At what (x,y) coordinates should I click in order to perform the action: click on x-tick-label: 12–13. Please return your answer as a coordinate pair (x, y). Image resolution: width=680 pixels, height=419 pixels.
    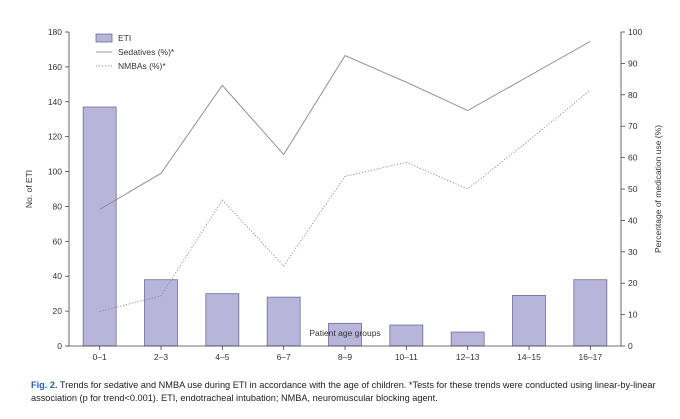
    Looking at the image, I should click on (468, 357).